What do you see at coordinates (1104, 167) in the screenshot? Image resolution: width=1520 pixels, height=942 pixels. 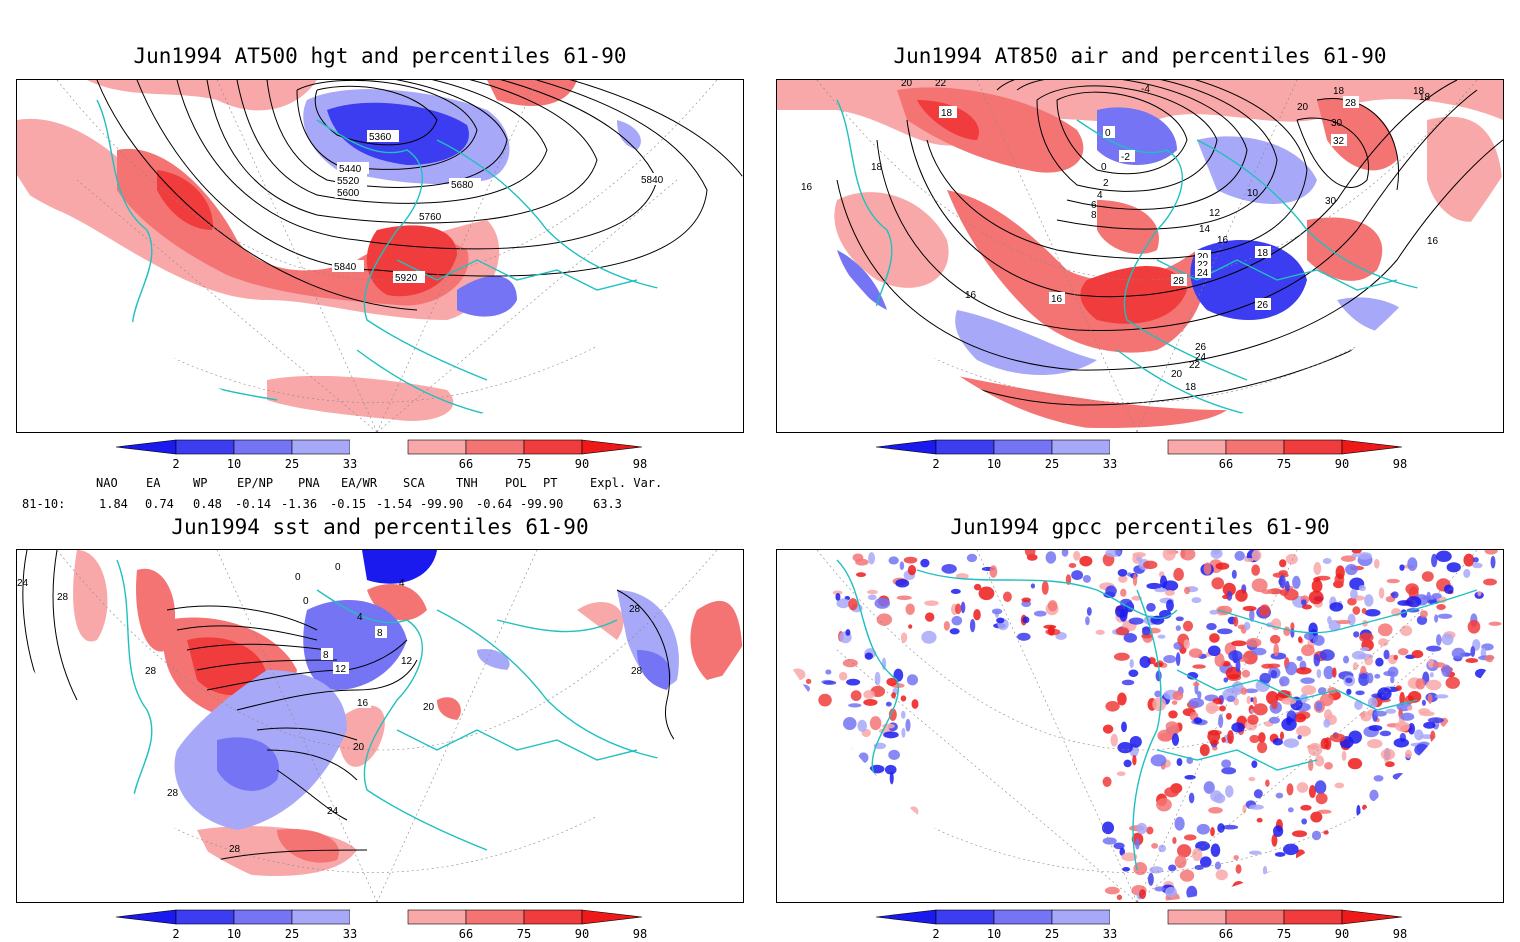 I see `contour-label: 0` at bounding box center [1104, 167].